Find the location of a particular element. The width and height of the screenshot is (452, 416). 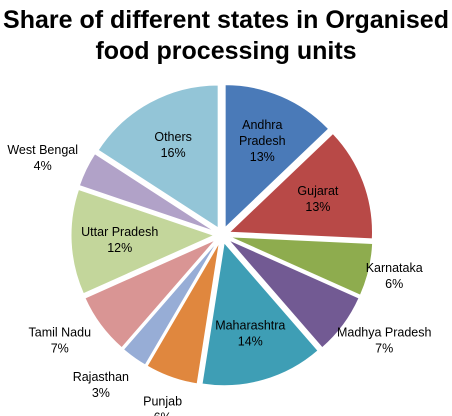

slice-label-andhra-pradesh: Andhra Pradesh 13% is located at coordinates (262, 141).